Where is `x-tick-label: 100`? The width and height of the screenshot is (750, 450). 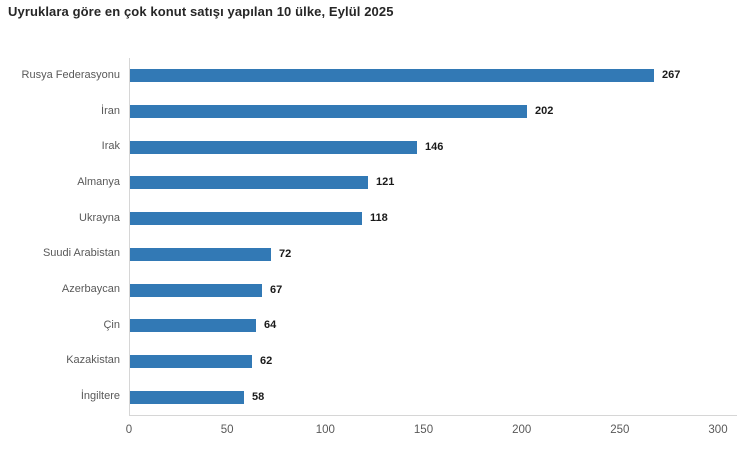 x-tick-label: 100 is located at coordinates (325, 430).